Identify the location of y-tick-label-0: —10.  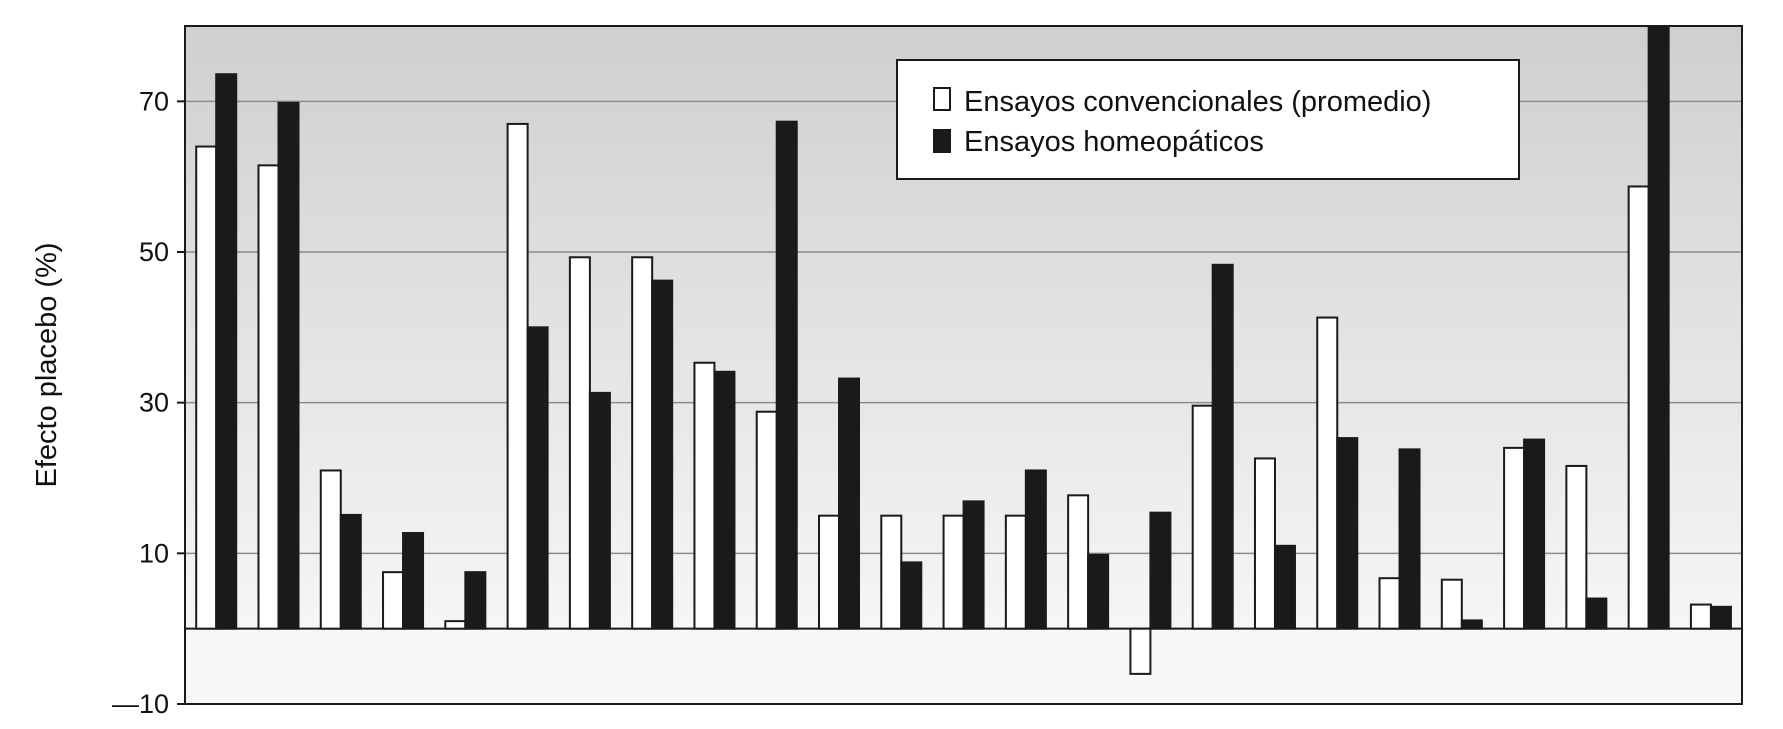
(140, 704).